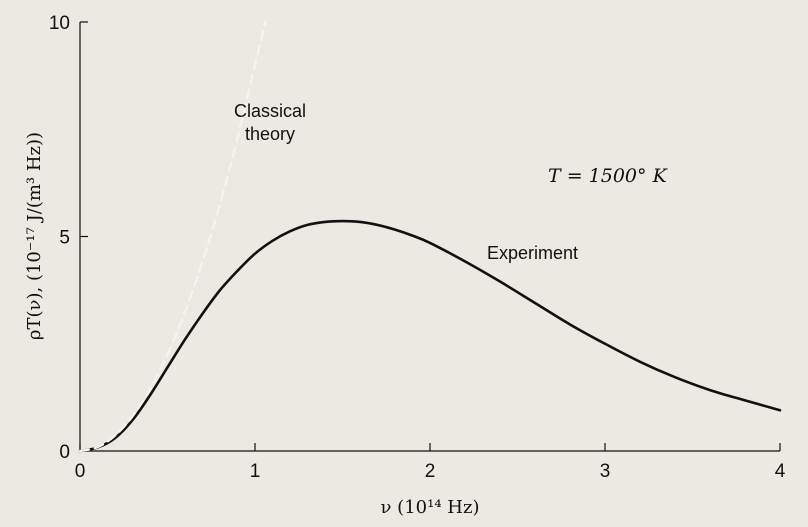 Image resolution: width=808 pixels, height=527 pixels. What do you see at coordinates (59, 23) in the screenshot?
I see `y-tick-label-10: 10` at bounding box center [59, 23].